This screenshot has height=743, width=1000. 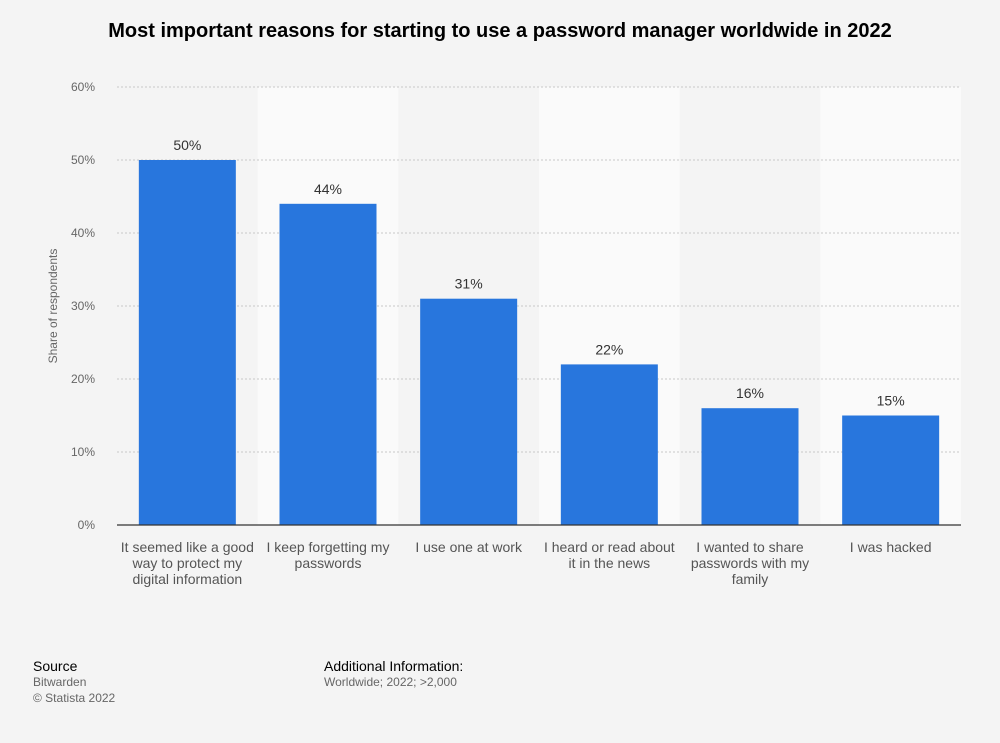 I want to click on x-tick-label: I heard or read about it in the news, so click(x=609, y=555).